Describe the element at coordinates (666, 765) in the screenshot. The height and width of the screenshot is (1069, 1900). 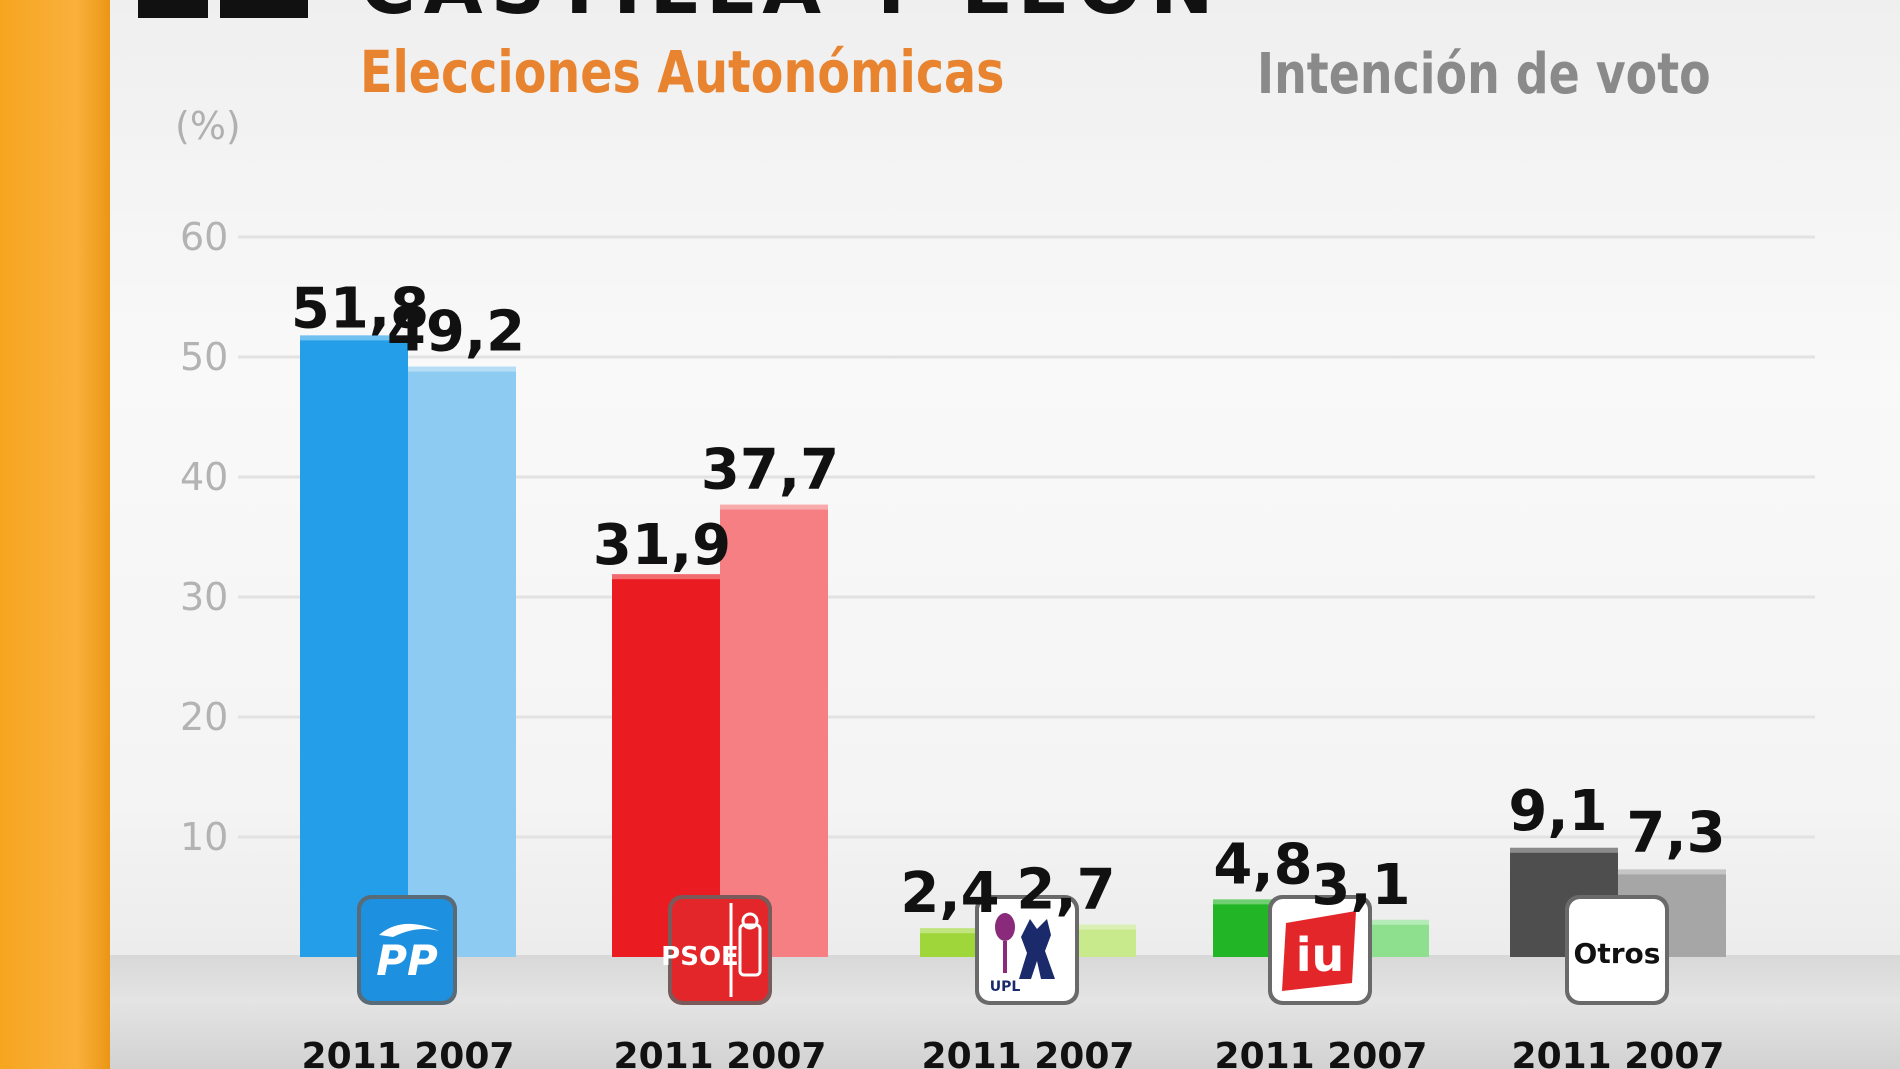
I see `bar-psoe-2011` at that location.